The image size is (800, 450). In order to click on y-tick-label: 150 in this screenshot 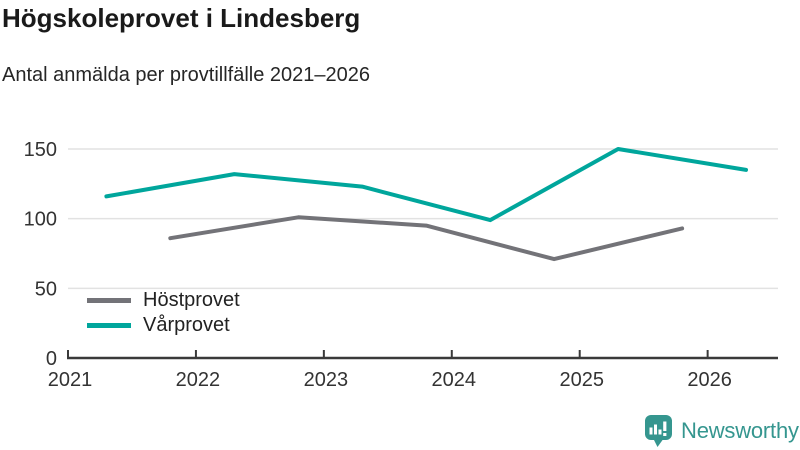, I will do `click(40, 150)`.